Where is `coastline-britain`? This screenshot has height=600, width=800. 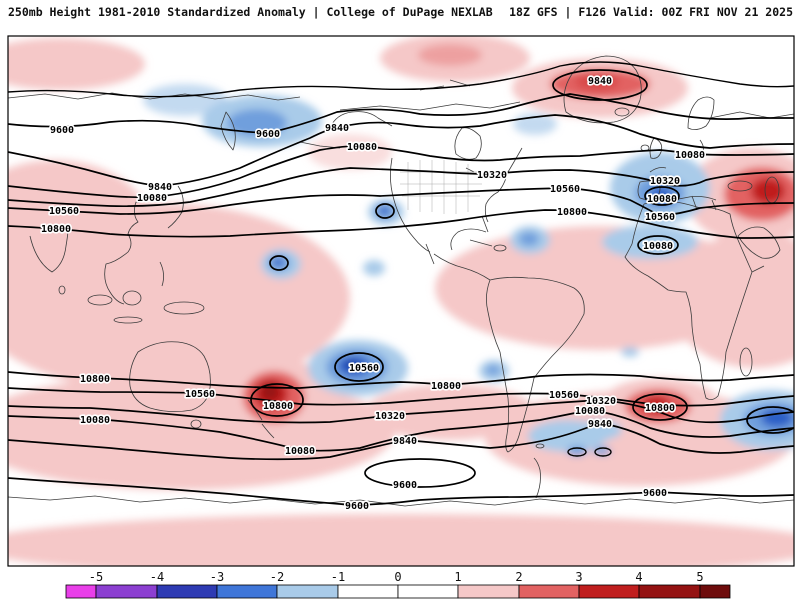
coastline-britain is located at coordinates (656, 148).